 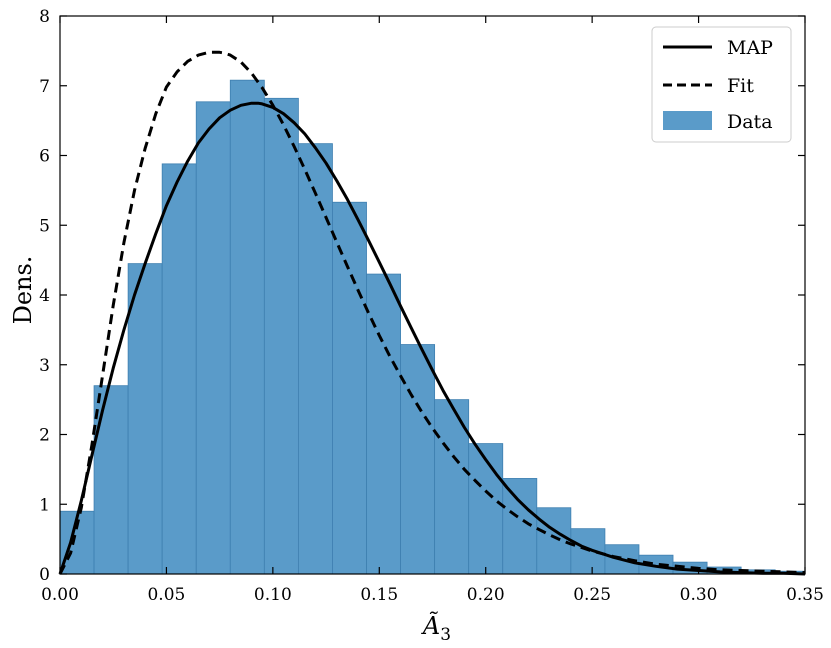 What do you see at coordinates (486, 595) in the screenshot?
I see `x-tick-label: 0.20` at bounding box center [486, 595].